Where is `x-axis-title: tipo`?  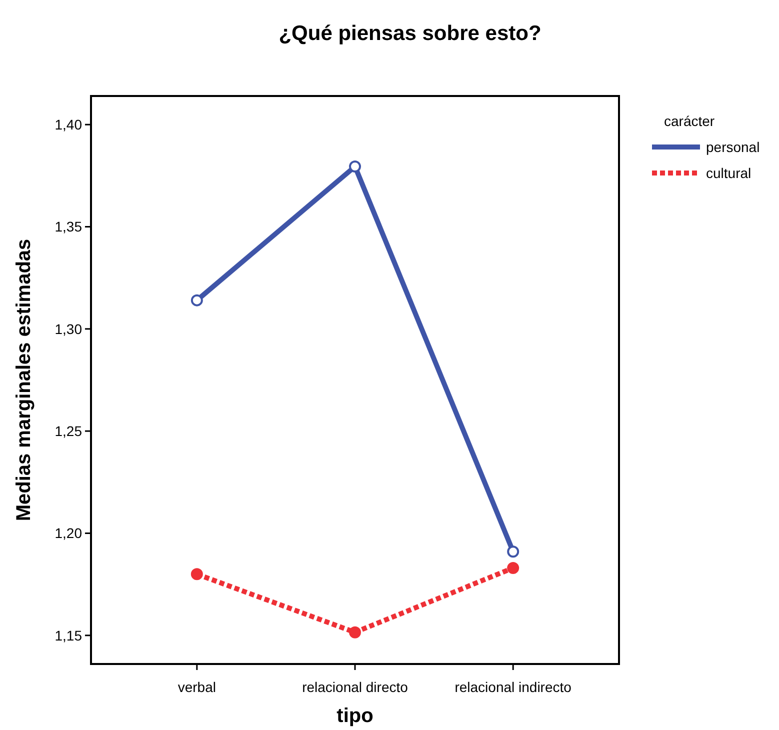
x-axis-title: tipo is located at coordinates (355, 716).